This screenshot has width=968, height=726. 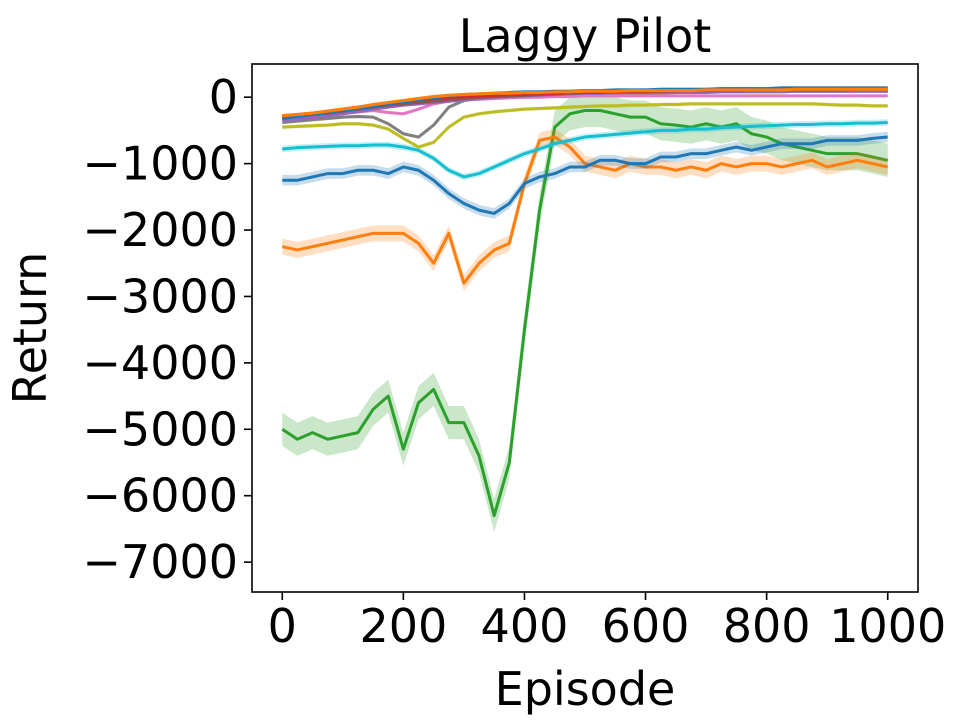 I want to click on x-tick-label: 600, so click(x=646, y=626).